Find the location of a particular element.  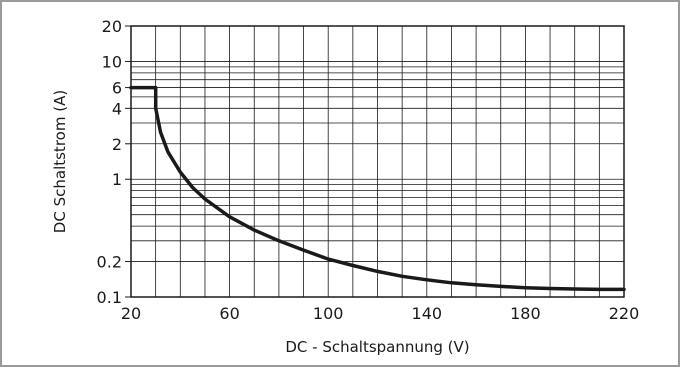

y-tick-label: 1 is located at coordinates (117, 179).